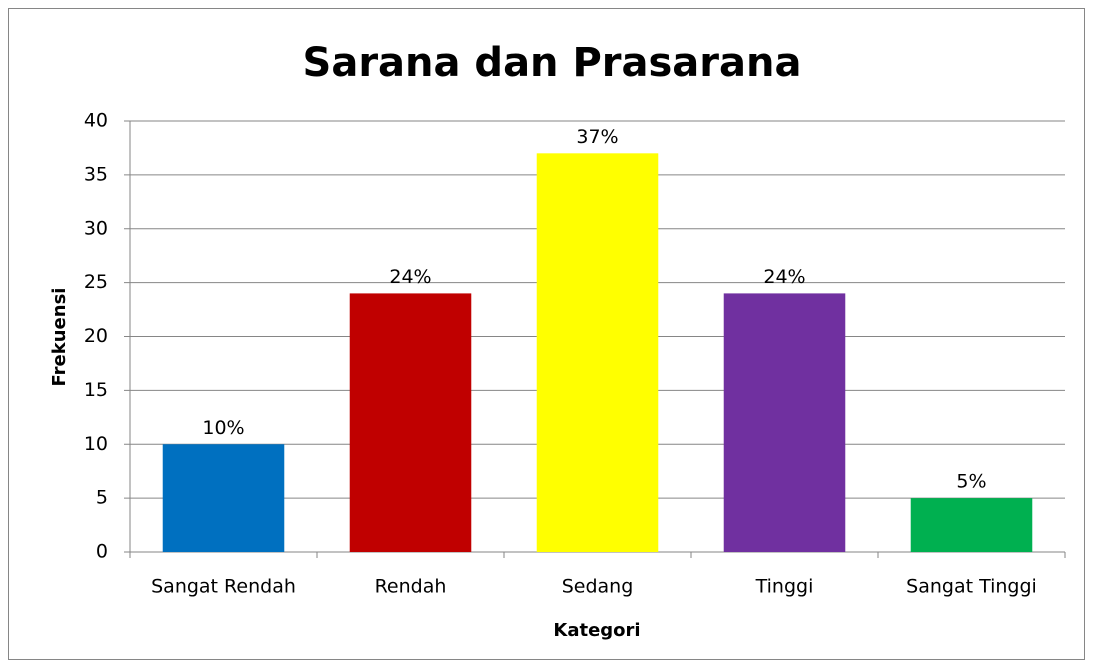  What do you see at coordinates (598, 587) in the screenshot?
I see `x-tick-label: Sedang` at bounding box center [598, 587].